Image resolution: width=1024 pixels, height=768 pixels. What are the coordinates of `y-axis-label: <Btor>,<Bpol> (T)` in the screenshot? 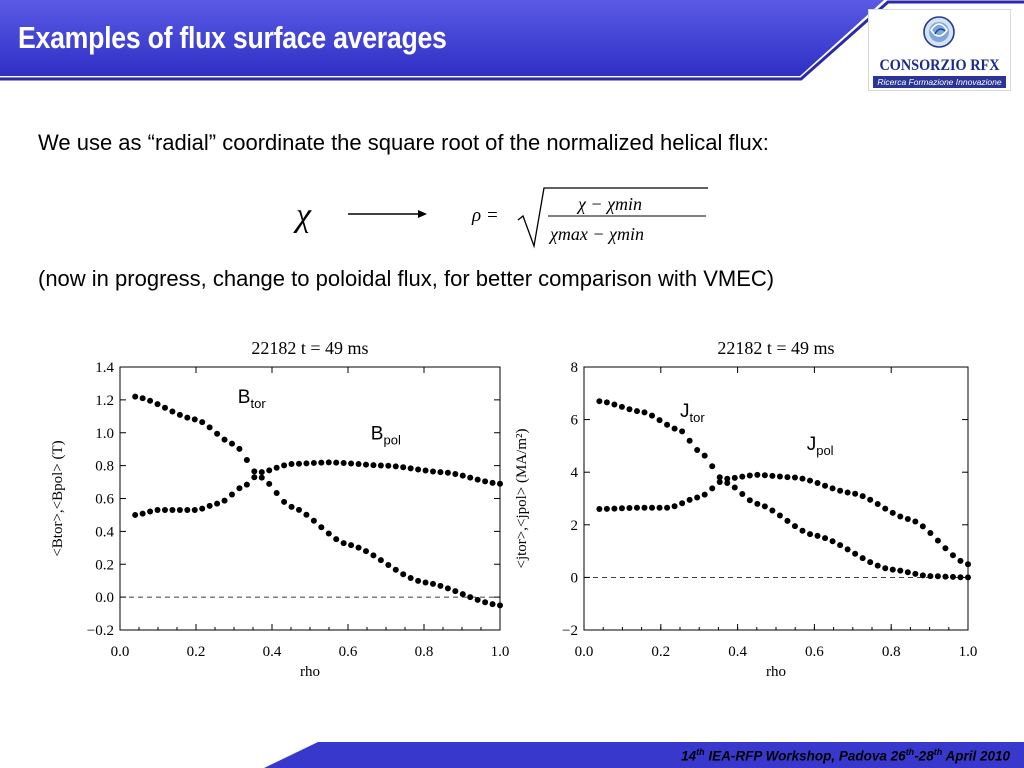 It's located at (58, 498).